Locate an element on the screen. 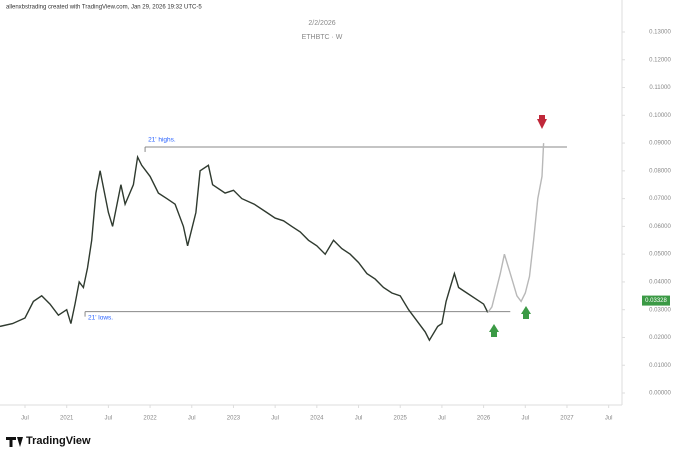  y-tick-label: 0.10000 is located at coordinates (660, 116).